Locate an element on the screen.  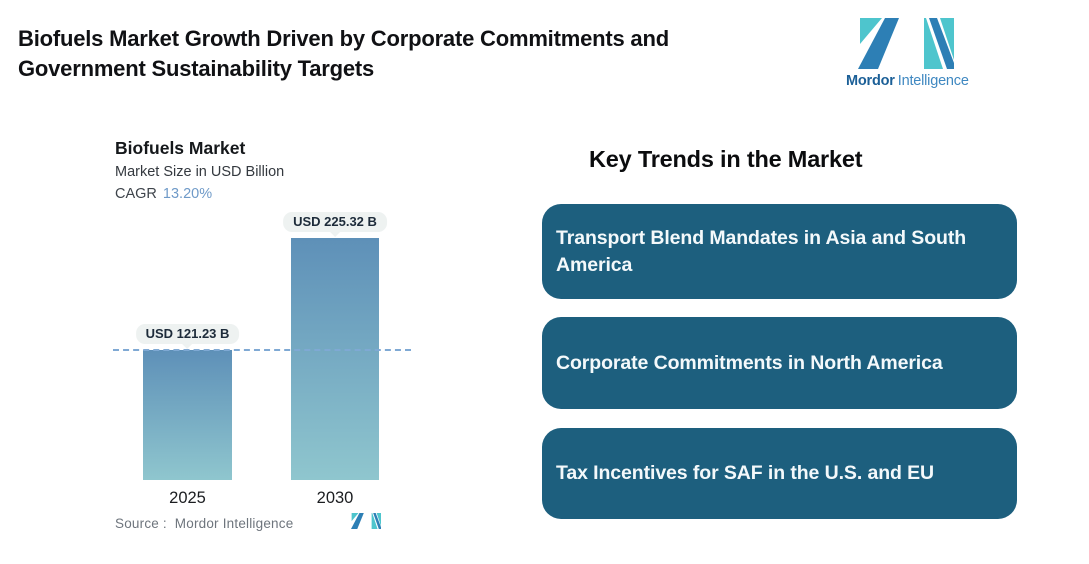
brand-logo: Mordor Intelligence is located at coordinates (907, 53).